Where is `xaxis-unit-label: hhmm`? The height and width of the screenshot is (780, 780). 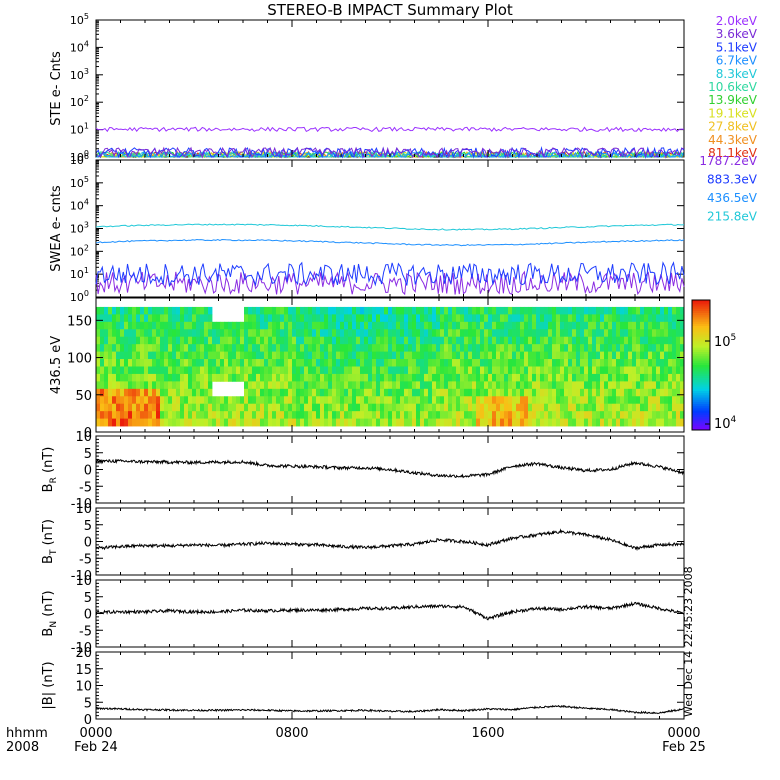
xaxis-unit-label: hhmm is located at coordinates (27, 733).